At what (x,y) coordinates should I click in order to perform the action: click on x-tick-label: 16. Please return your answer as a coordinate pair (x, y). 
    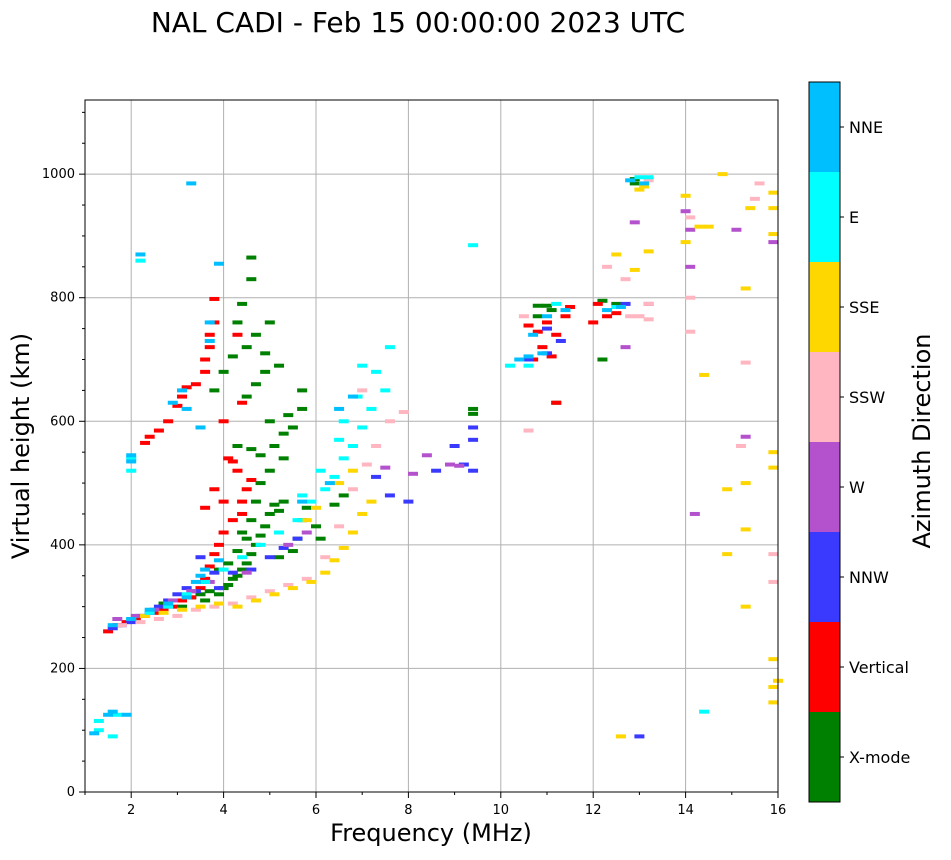
    Looking at the image, I should click on (778, 810).